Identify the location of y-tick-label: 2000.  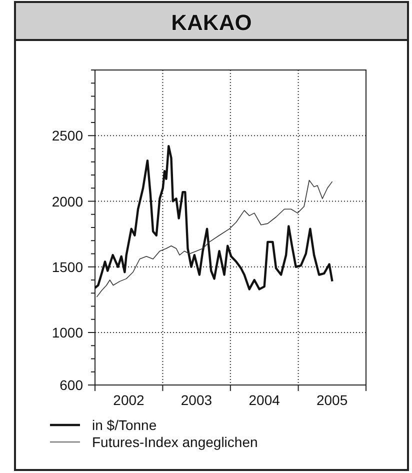
(68, 201).